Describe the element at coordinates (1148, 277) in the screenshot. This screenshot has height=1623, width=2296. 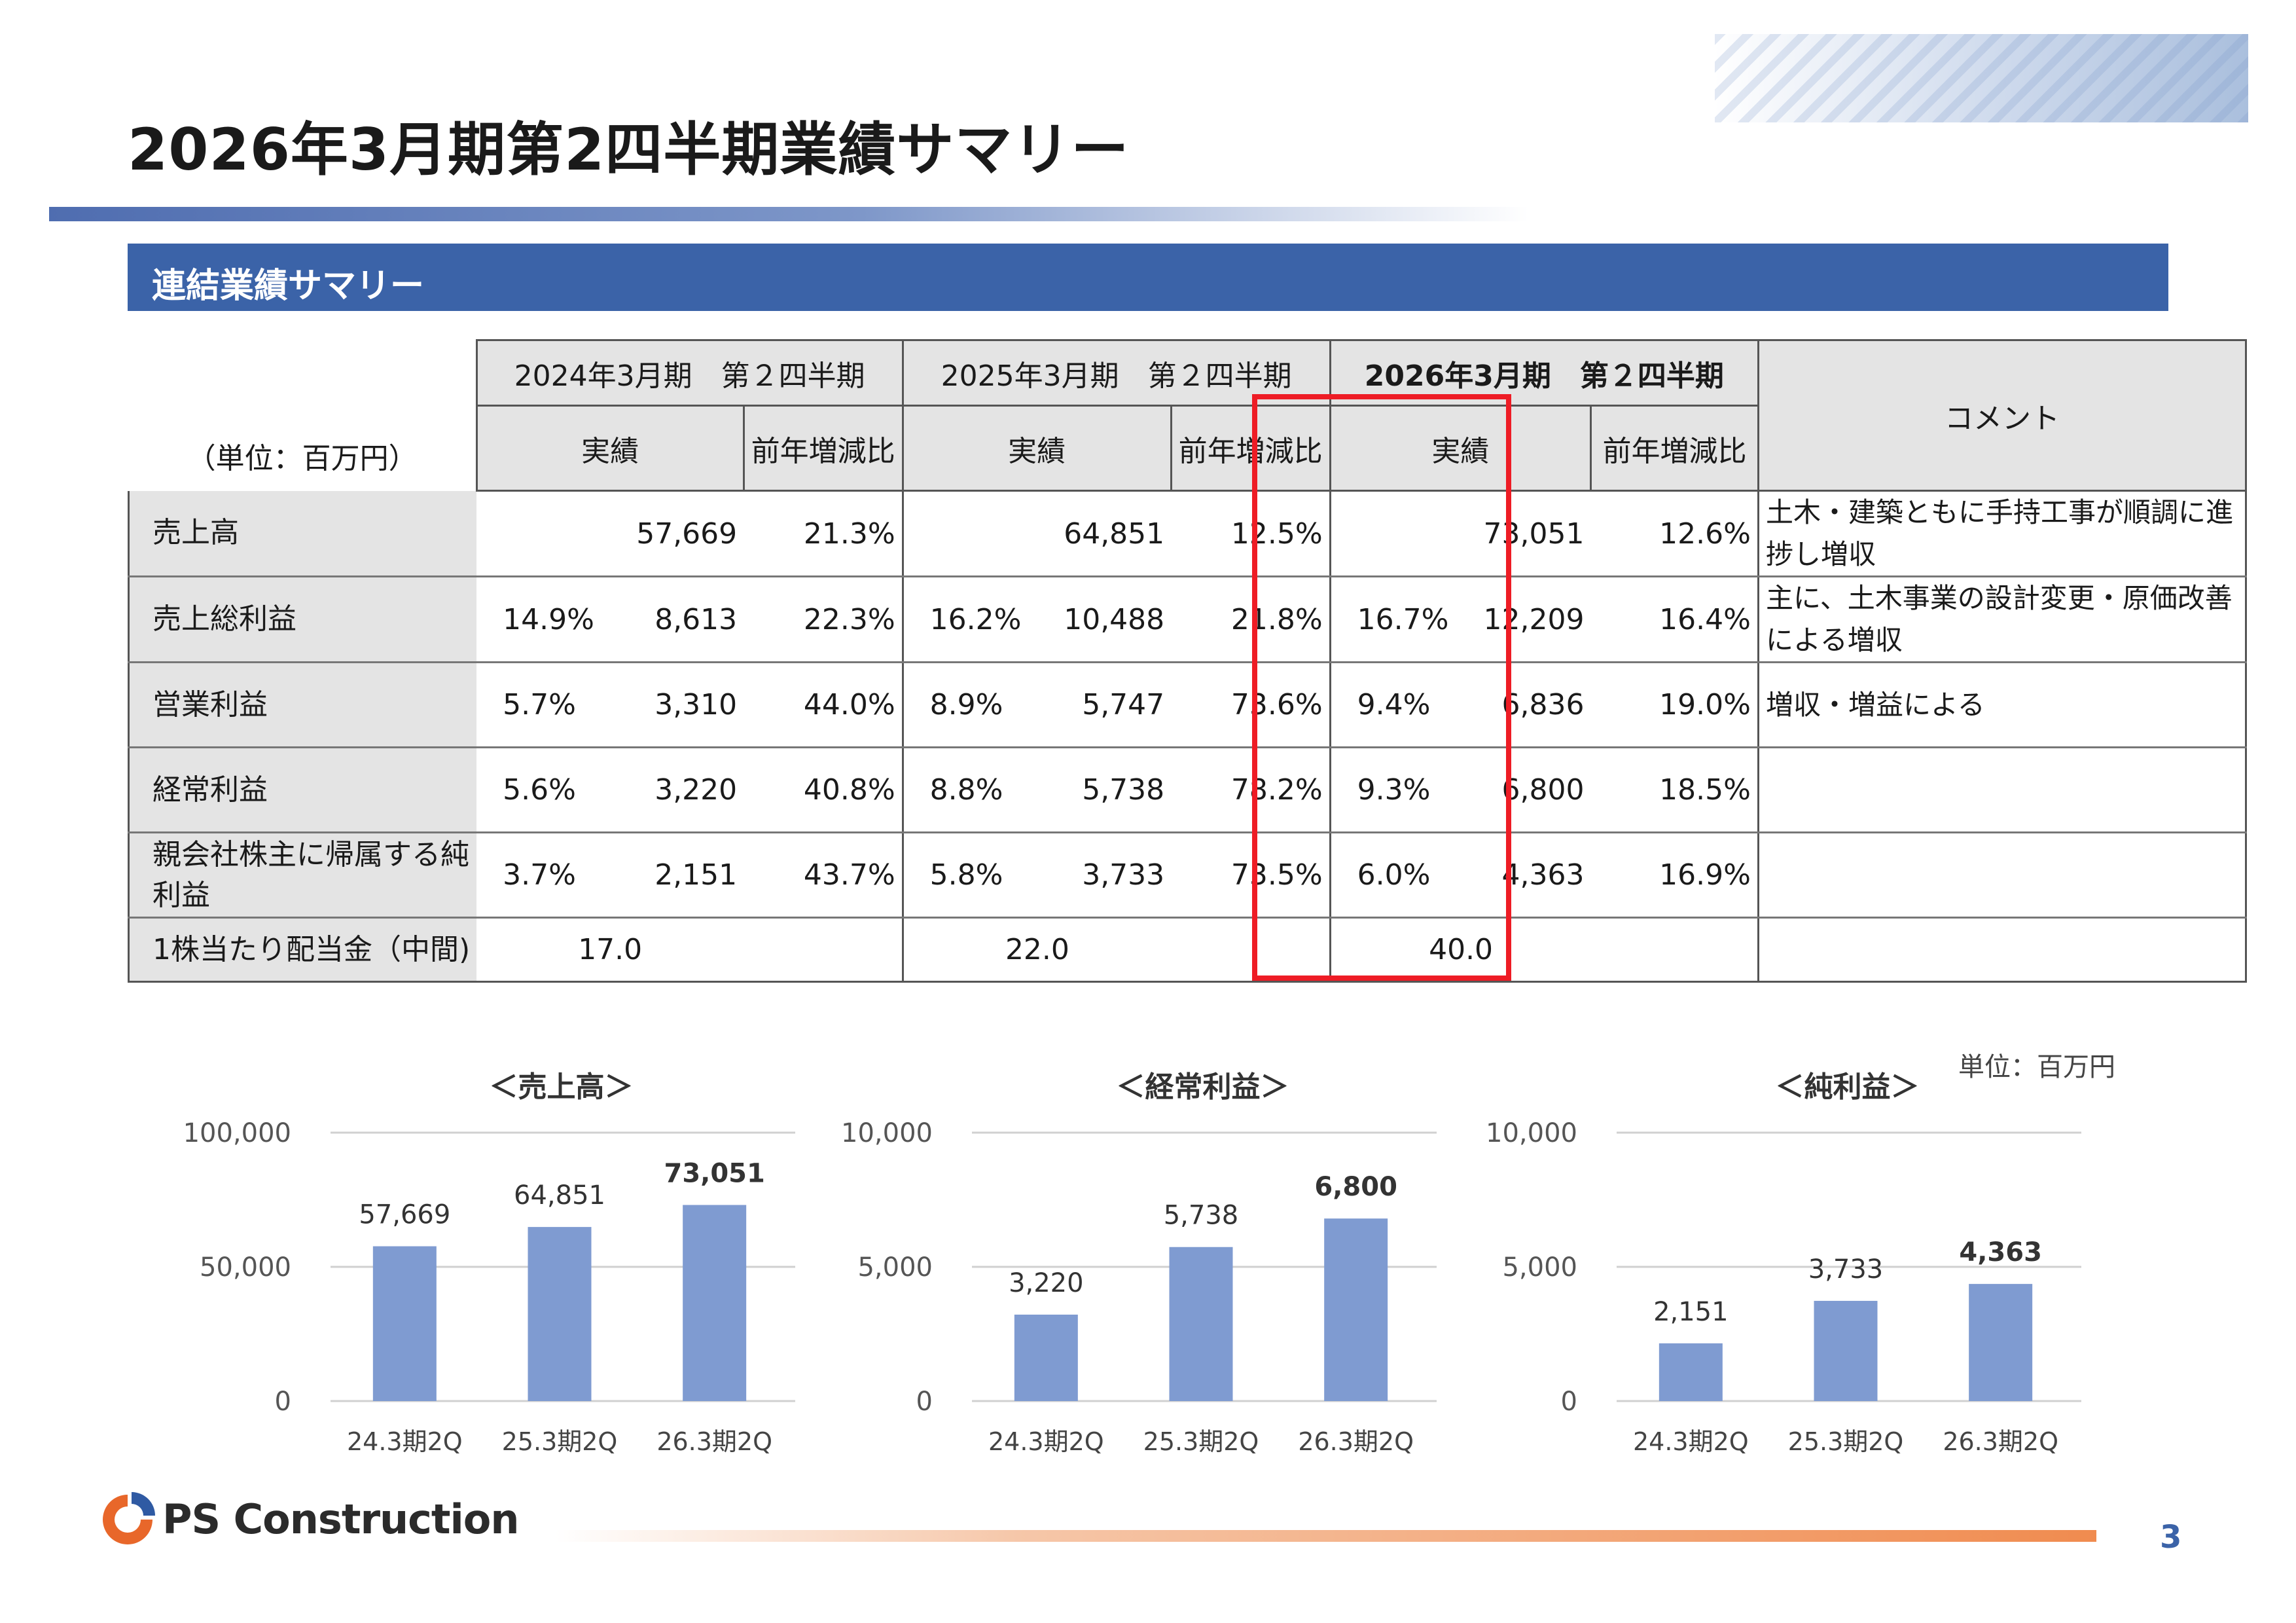
I see `section-header-bar: 連結業績サマリー` at that location.